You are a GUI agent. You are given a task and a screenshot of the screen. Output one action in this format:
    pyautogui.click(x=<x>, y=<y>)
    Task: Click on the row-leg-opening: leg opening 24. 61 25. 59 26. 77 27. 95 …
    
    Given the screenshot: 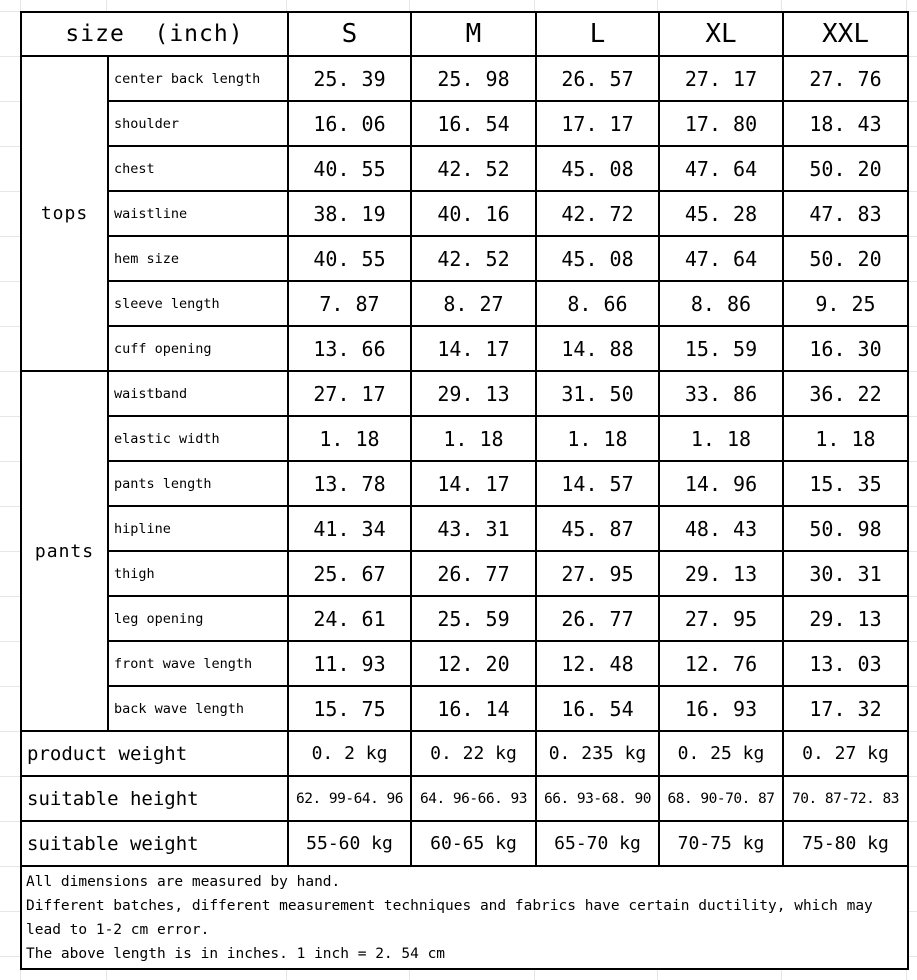 What is the action you would take?
    pyautogui.click(x=465, y=618)
    